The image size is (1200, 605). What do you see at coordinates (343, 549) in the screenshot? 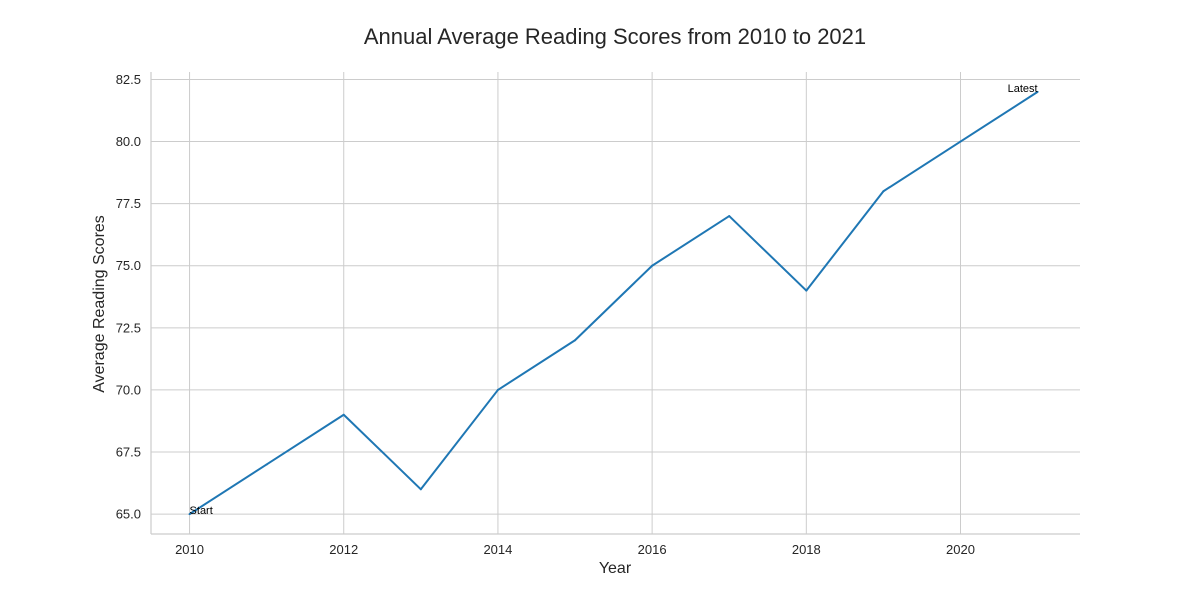
I see `x-tick-label: 2012` at bounding box center [343, 549].